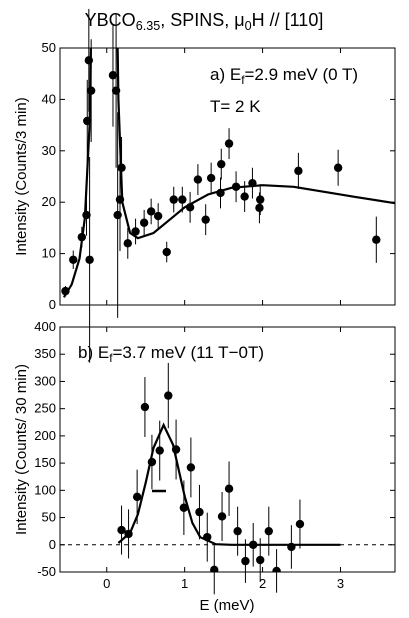 The image size is (409, 618). I want to click on y-tick-label: 30, so click(49, 150).